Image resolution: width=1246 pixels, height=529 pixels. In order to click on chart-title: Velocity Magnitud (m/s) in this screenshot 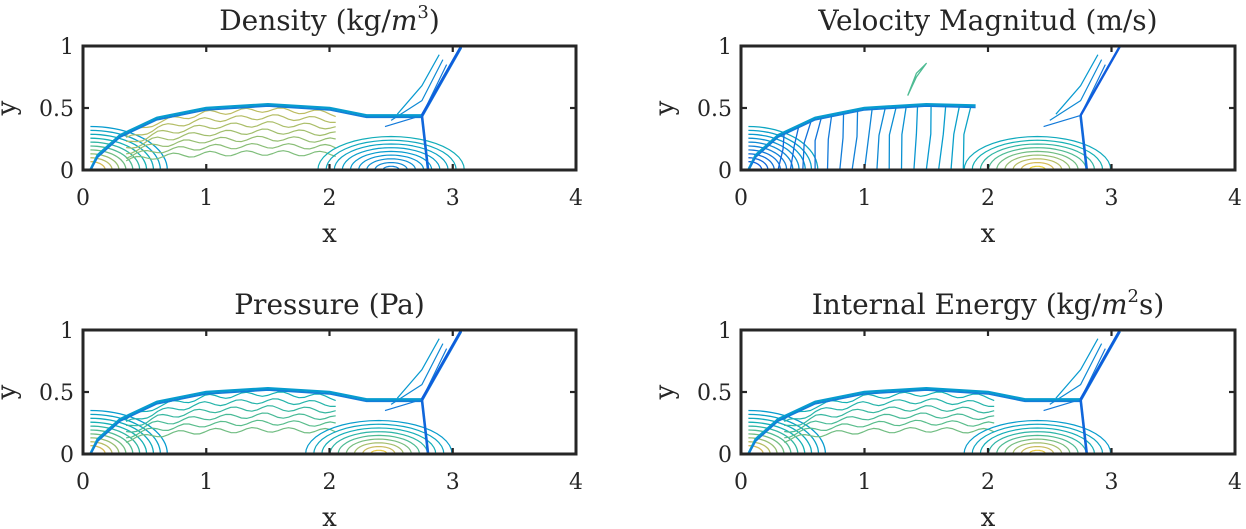, I will do `click(987, 20)`.